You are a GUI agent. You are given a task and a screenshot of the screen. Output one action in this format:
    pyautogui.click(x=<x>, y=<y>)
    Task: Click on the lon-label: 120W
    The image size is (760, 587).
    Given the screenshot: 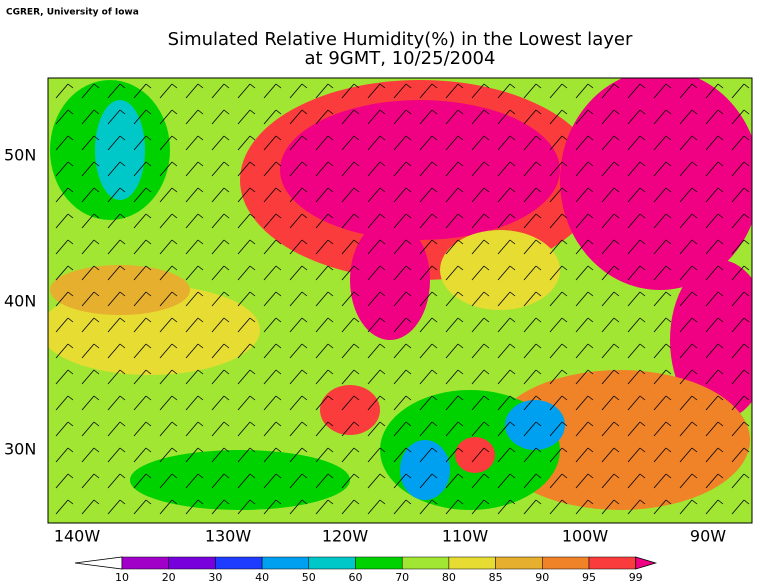 What is the action you would take?
    pyautogui.click(x=345, y=536)
    